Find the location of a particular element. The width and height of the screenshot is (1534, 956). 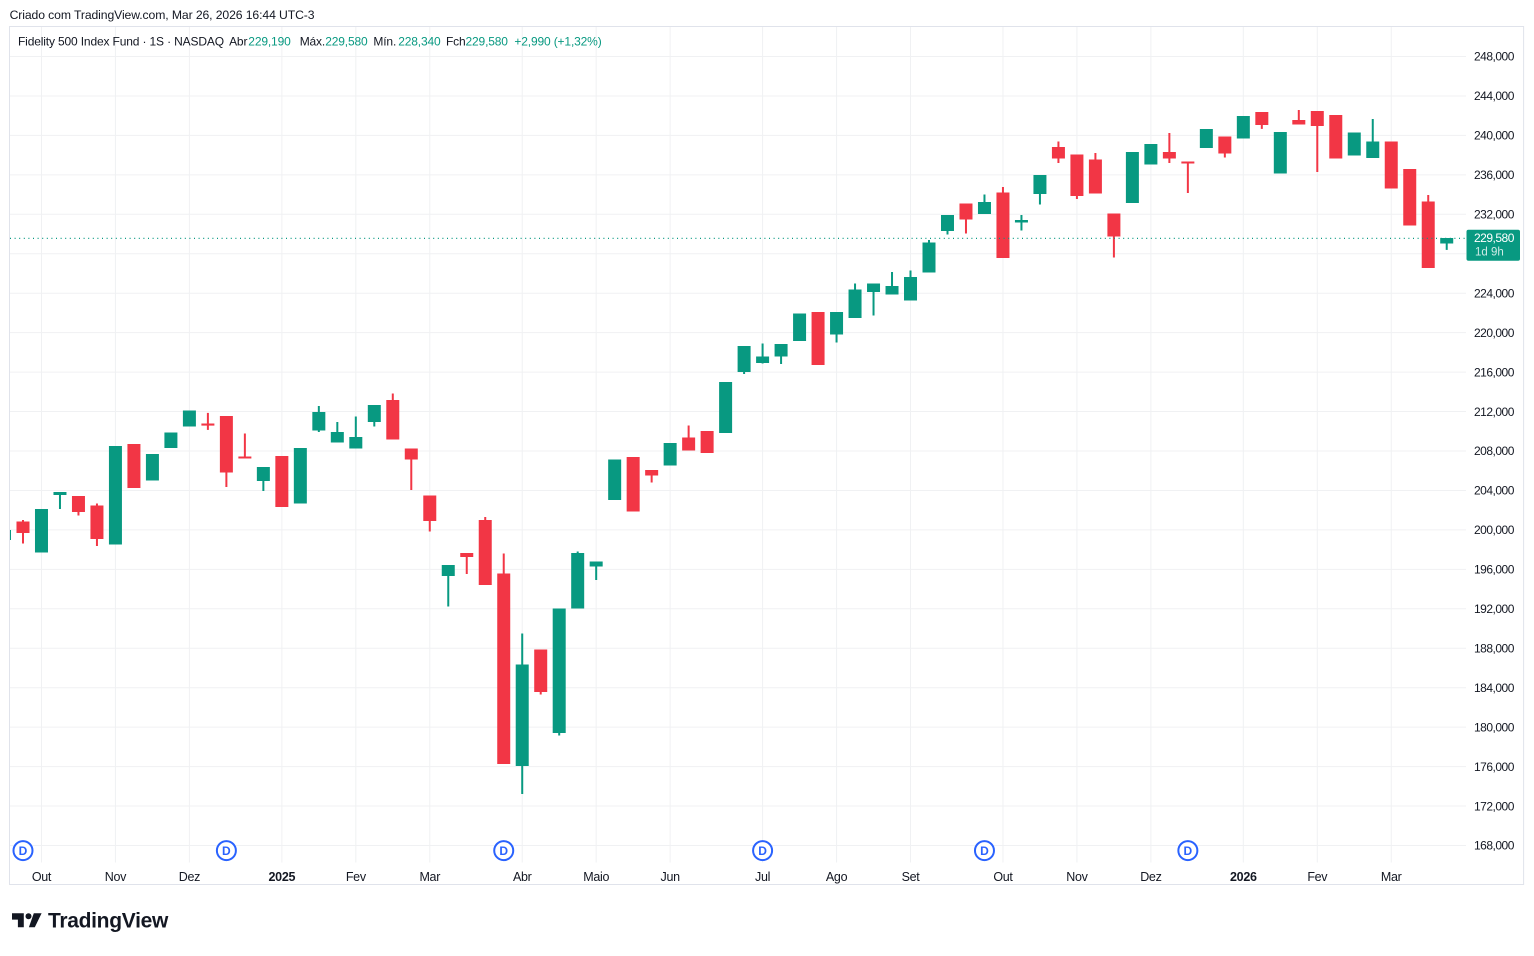

svg-text: 248,000 is located at coordinates (1494, 57).